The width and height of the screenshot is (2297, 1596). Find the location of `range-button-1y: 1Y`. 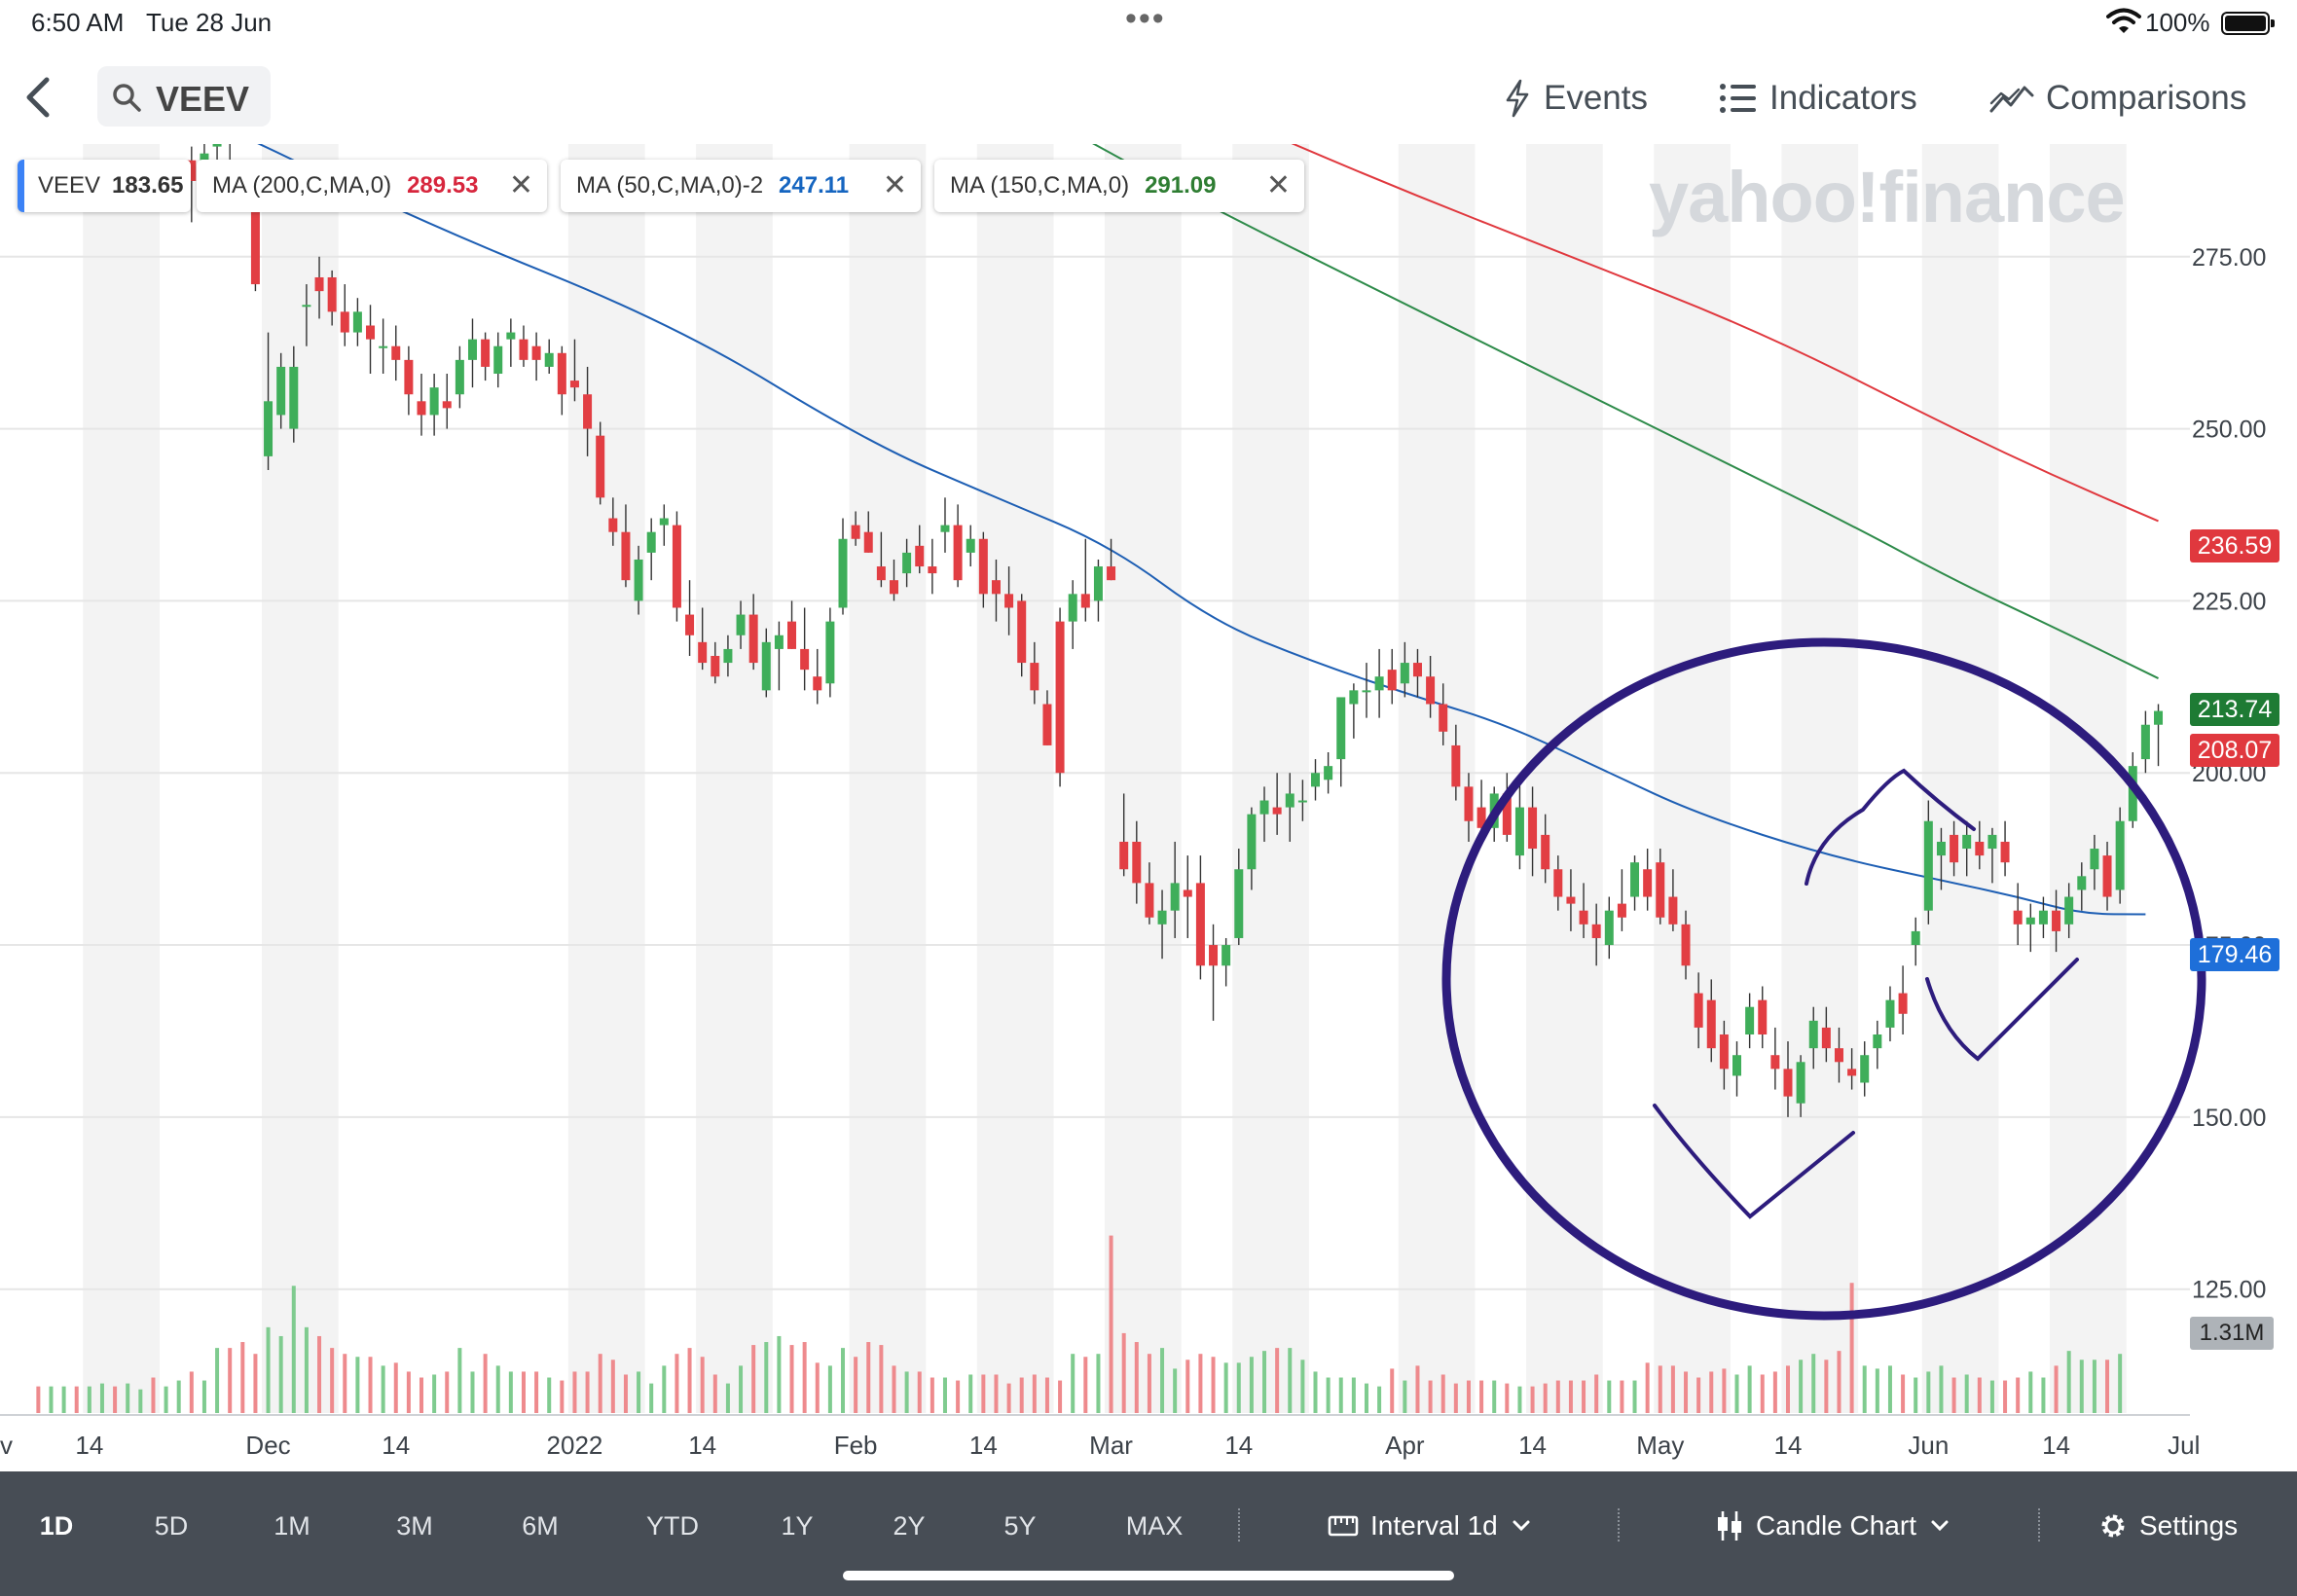

range-button-1y: 1Y is located at coordinates (798, 1526).